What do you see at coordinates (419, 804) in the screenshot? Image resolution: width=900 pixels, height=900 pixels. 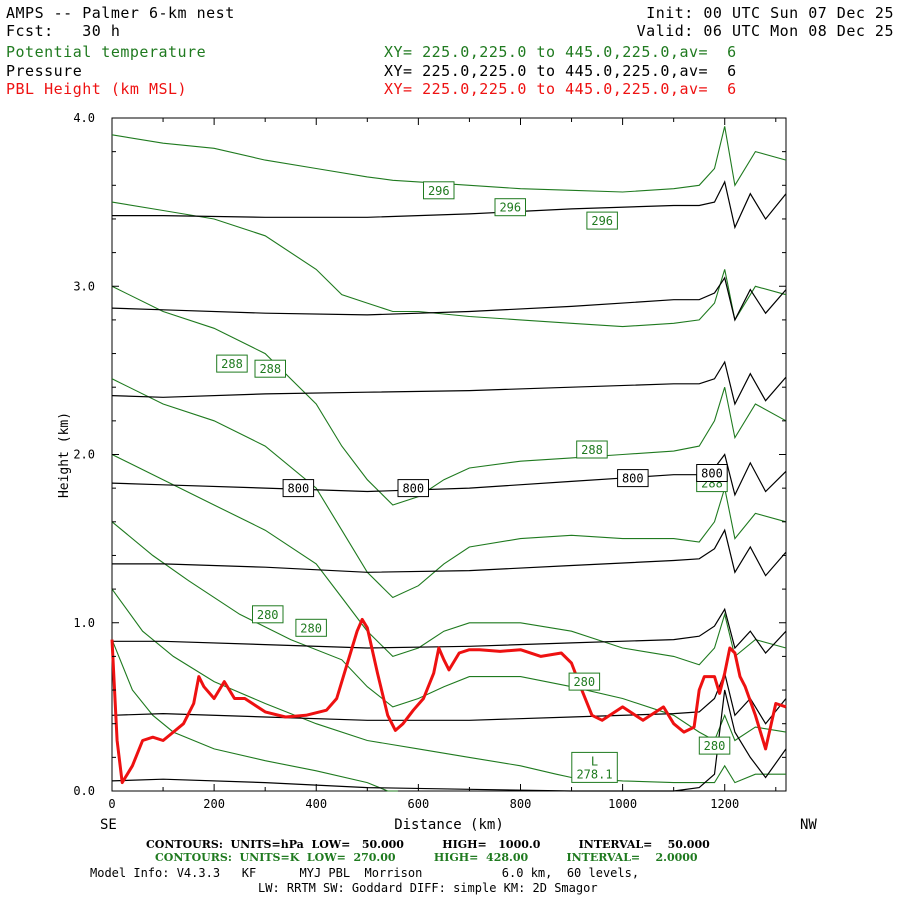 I see `x-tick-label: 600` at bounding box center [419, 804].